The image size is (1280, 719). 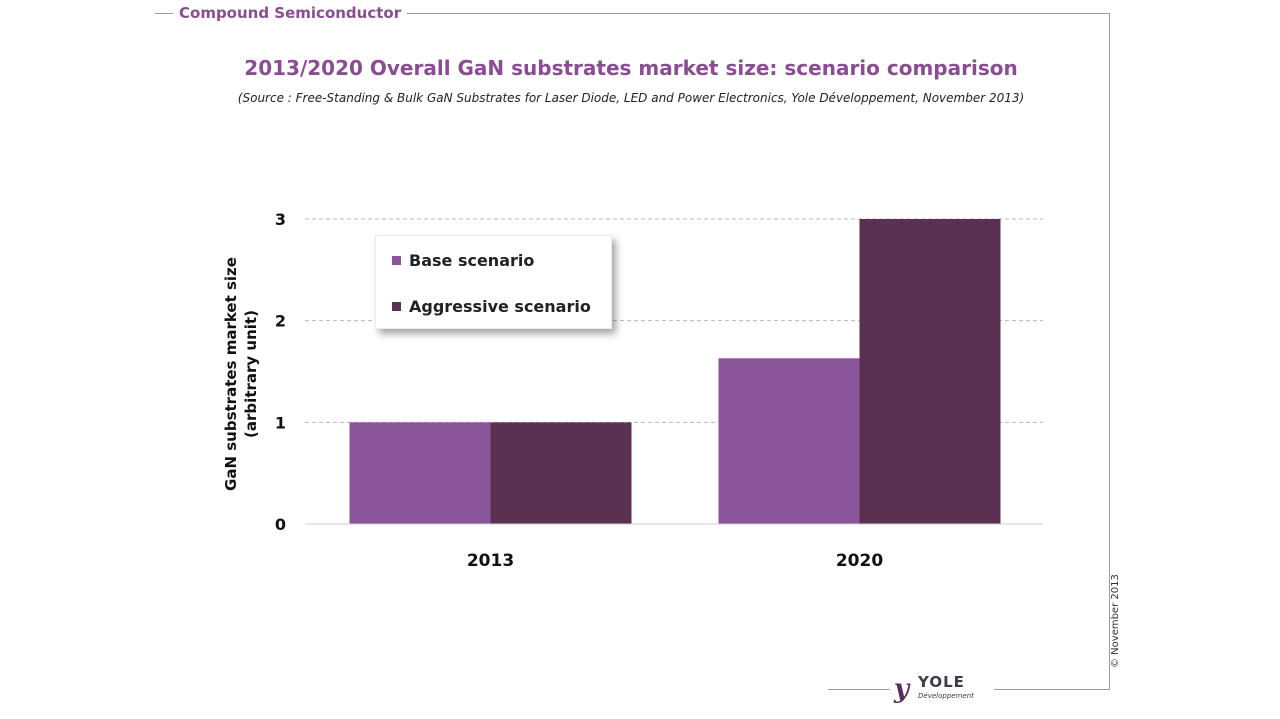 What do you see at coordinates (280, 372) in the screenshot?
I see `y-tick-labels: 0 1 2 3` at bounding box center [280, 372].